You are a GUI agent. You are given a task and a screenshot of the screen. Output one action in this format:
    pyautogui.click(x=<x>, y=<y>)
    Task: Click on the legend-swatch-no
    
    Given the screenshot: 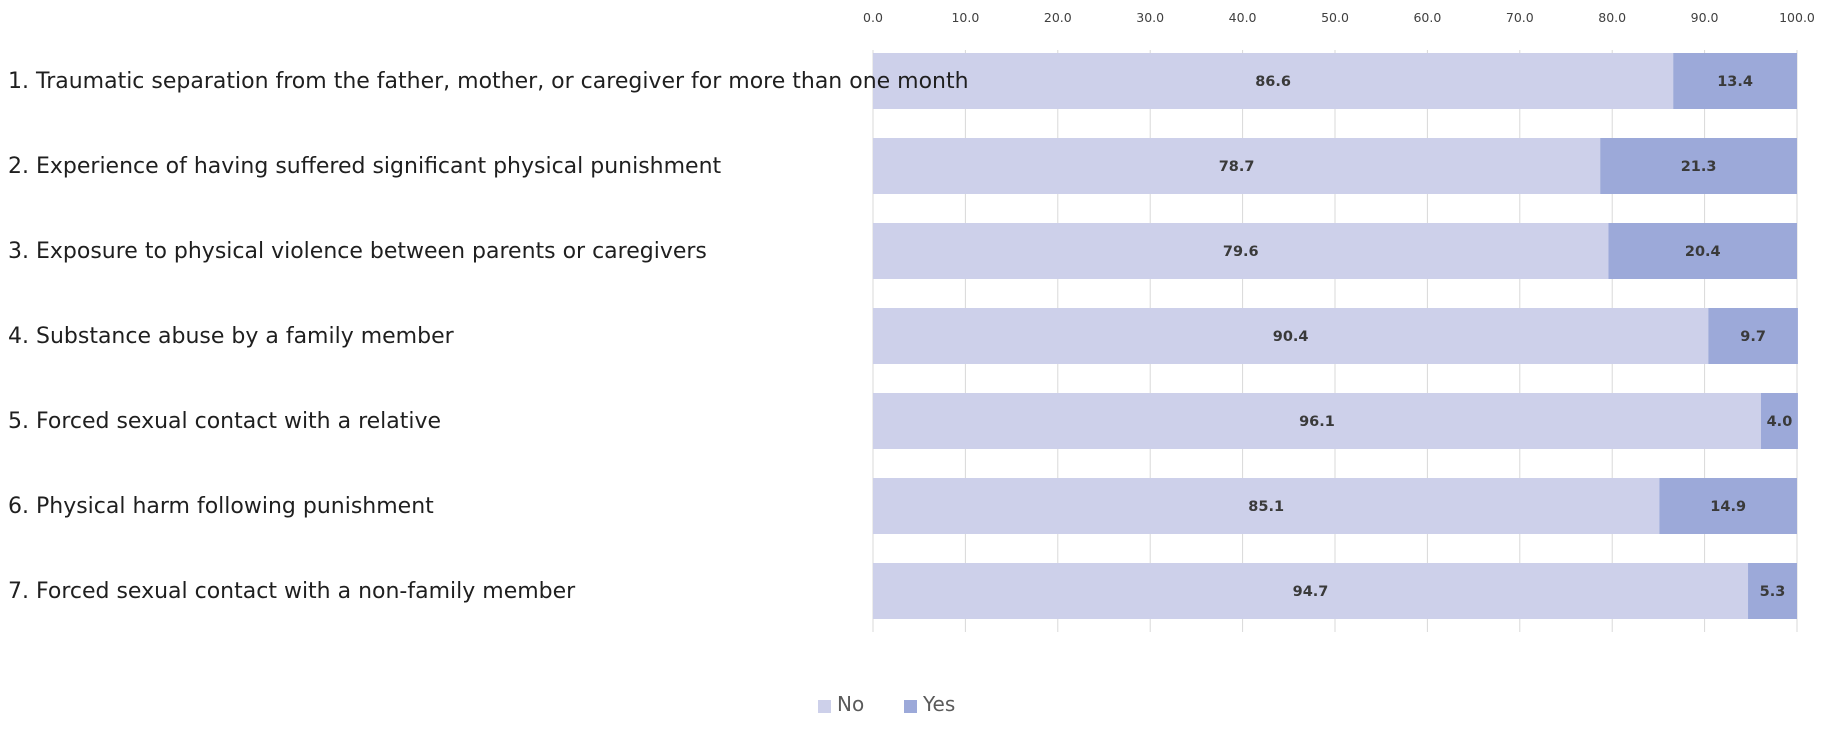 What is the action you would take?
    pyautogui.click(x=824, y=706)
    